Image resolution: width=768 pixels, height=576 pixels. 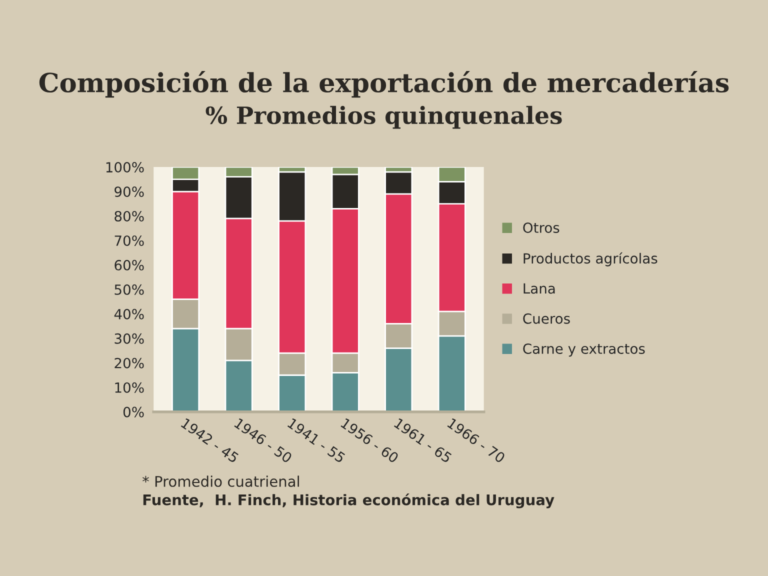 I want to click on y-tick-label: 50%, so click(x=129, y=289).